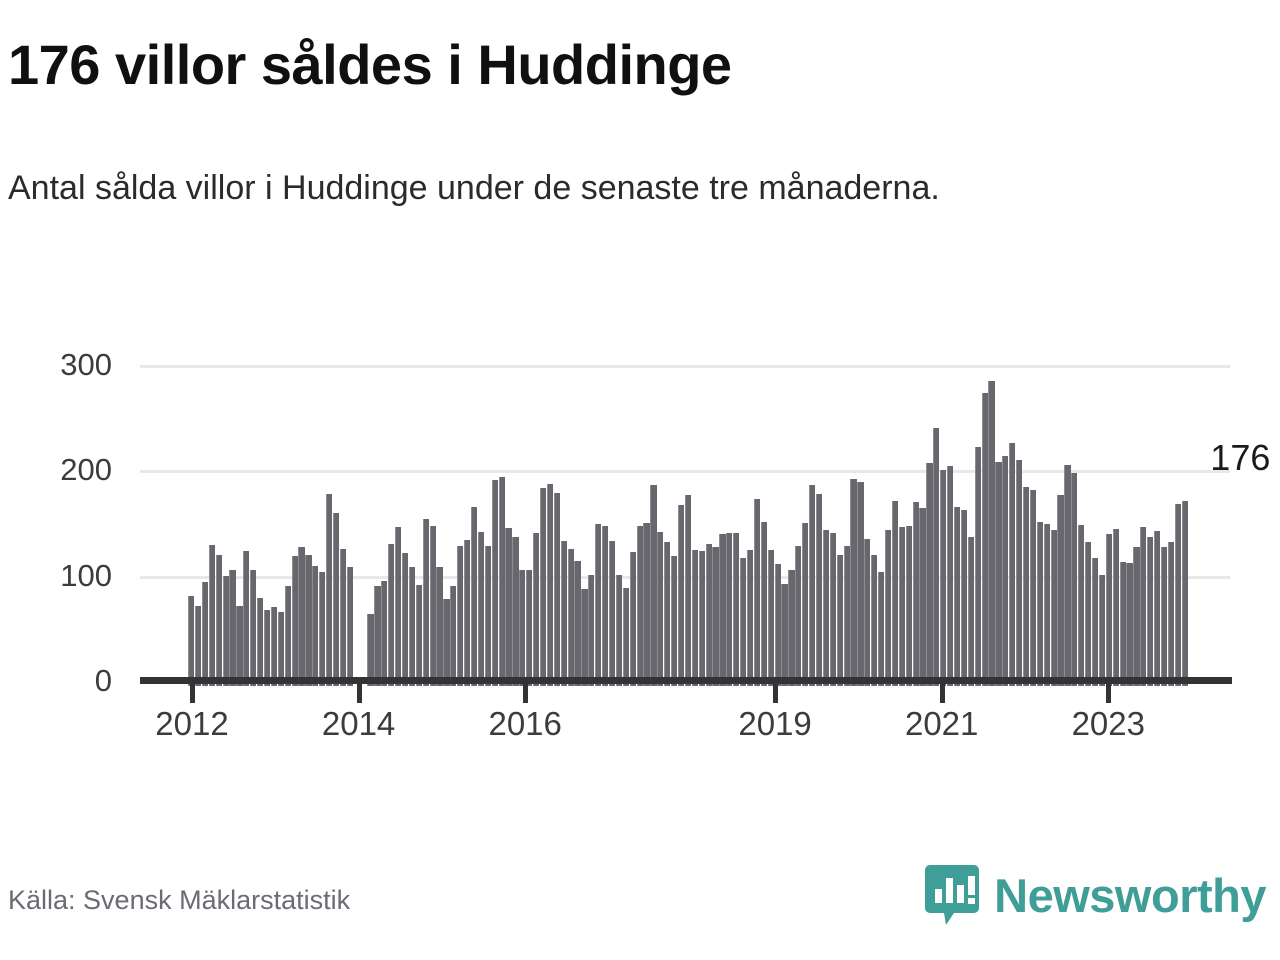 This screenshot has width=1280, height=960. Describe the element at coordinates (1108, 723) in the screenshot. I see `x-axis-tick-label: 2023` at that location.